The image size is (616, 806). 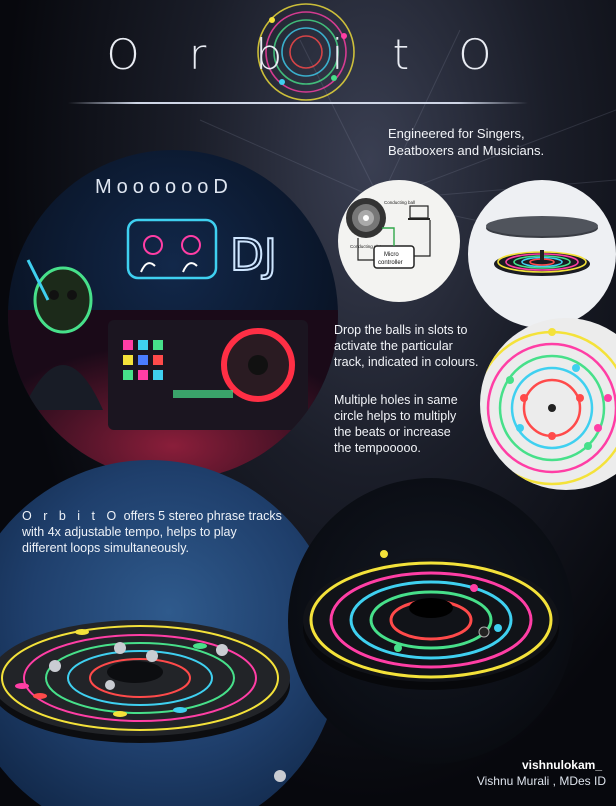 I want to click on drop-line-2: activate the particular, so click(x=393, y=346).